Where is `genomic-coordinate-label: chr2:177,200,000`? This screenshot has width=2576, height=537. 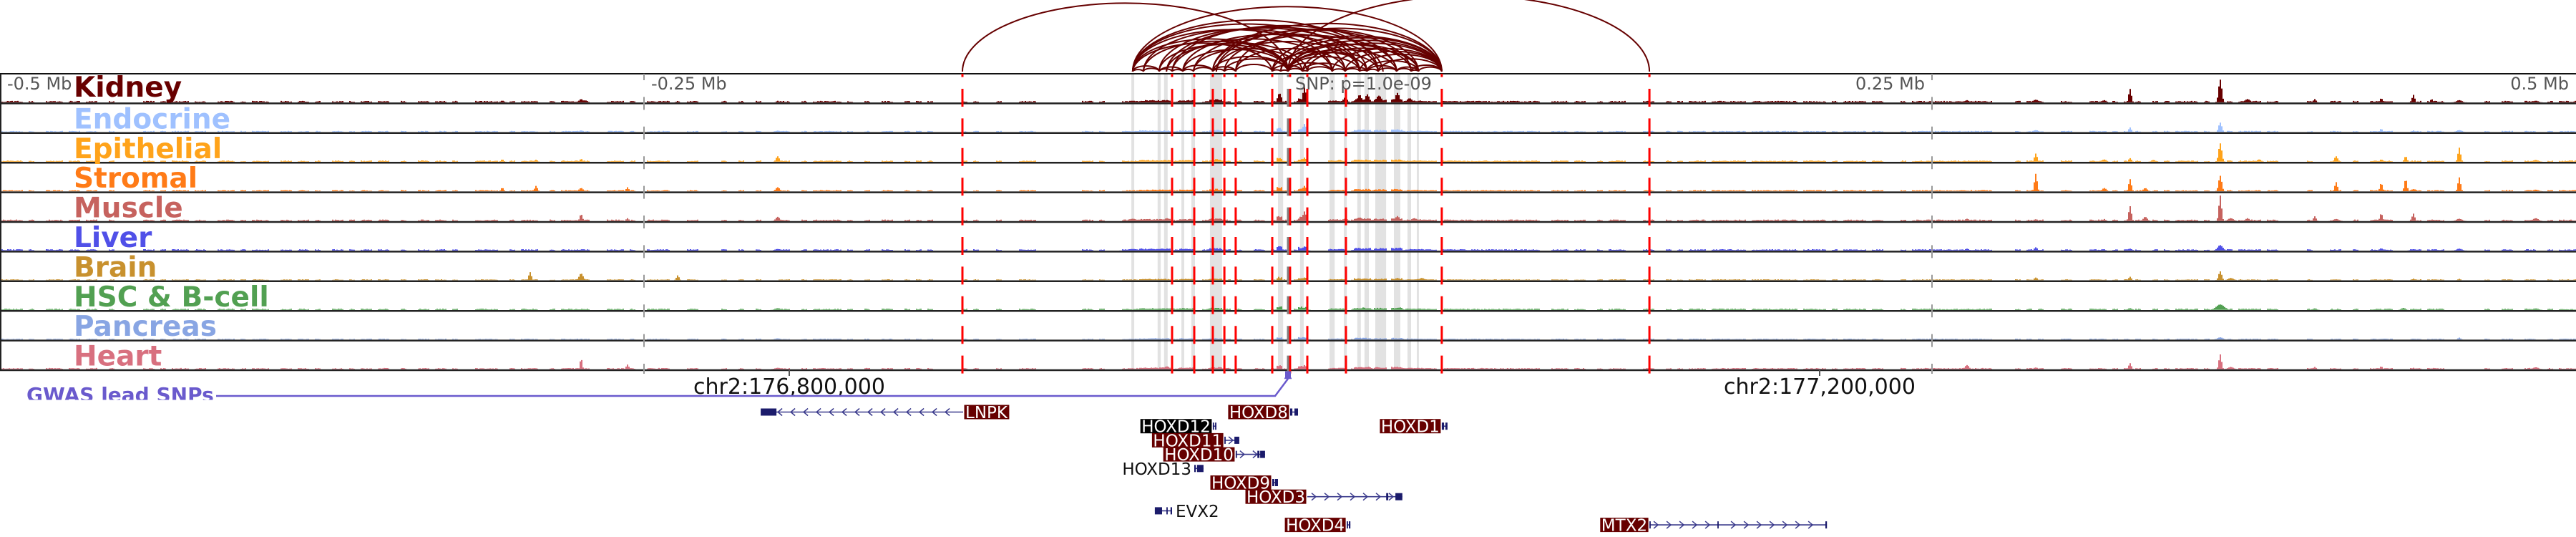
genomic-coordinate-label: chr2:177,200,000 is located at coordinates (1820, 387).